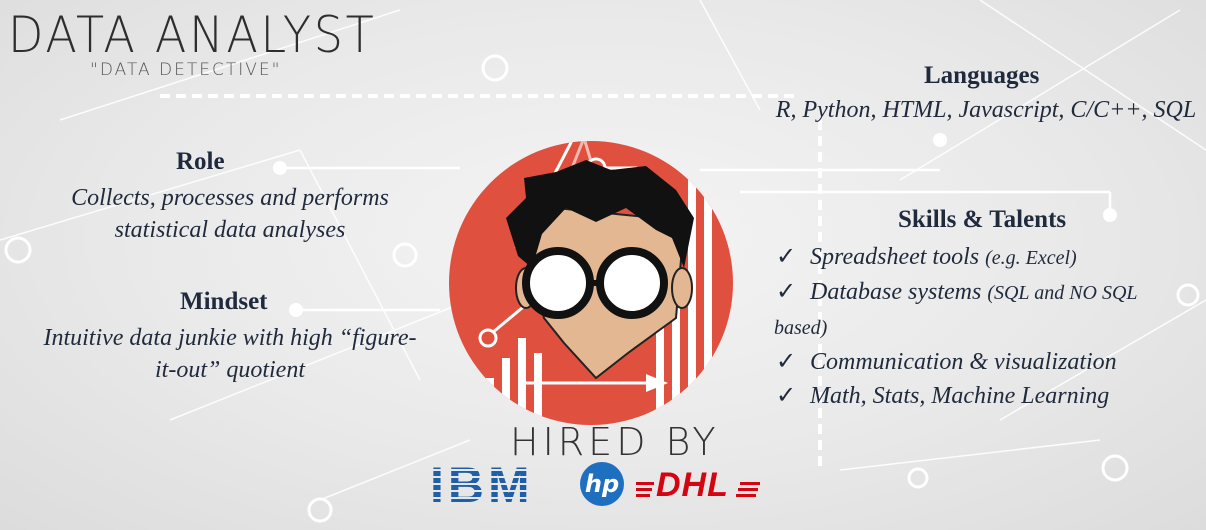 This screenshot has width=1206, height=530. What do you see at coordinates (963, 362) in the screenshot?
I see `skill-main: Communication & visualization` at bounding box center [963, 362].